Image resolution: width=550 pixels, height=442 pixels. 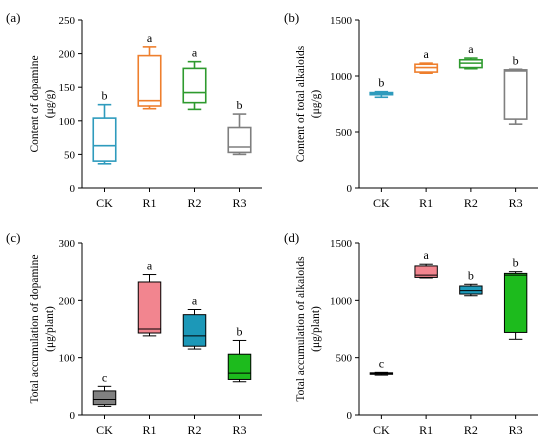 I want to click on panel-label: (a), so click(x=13, y=17).